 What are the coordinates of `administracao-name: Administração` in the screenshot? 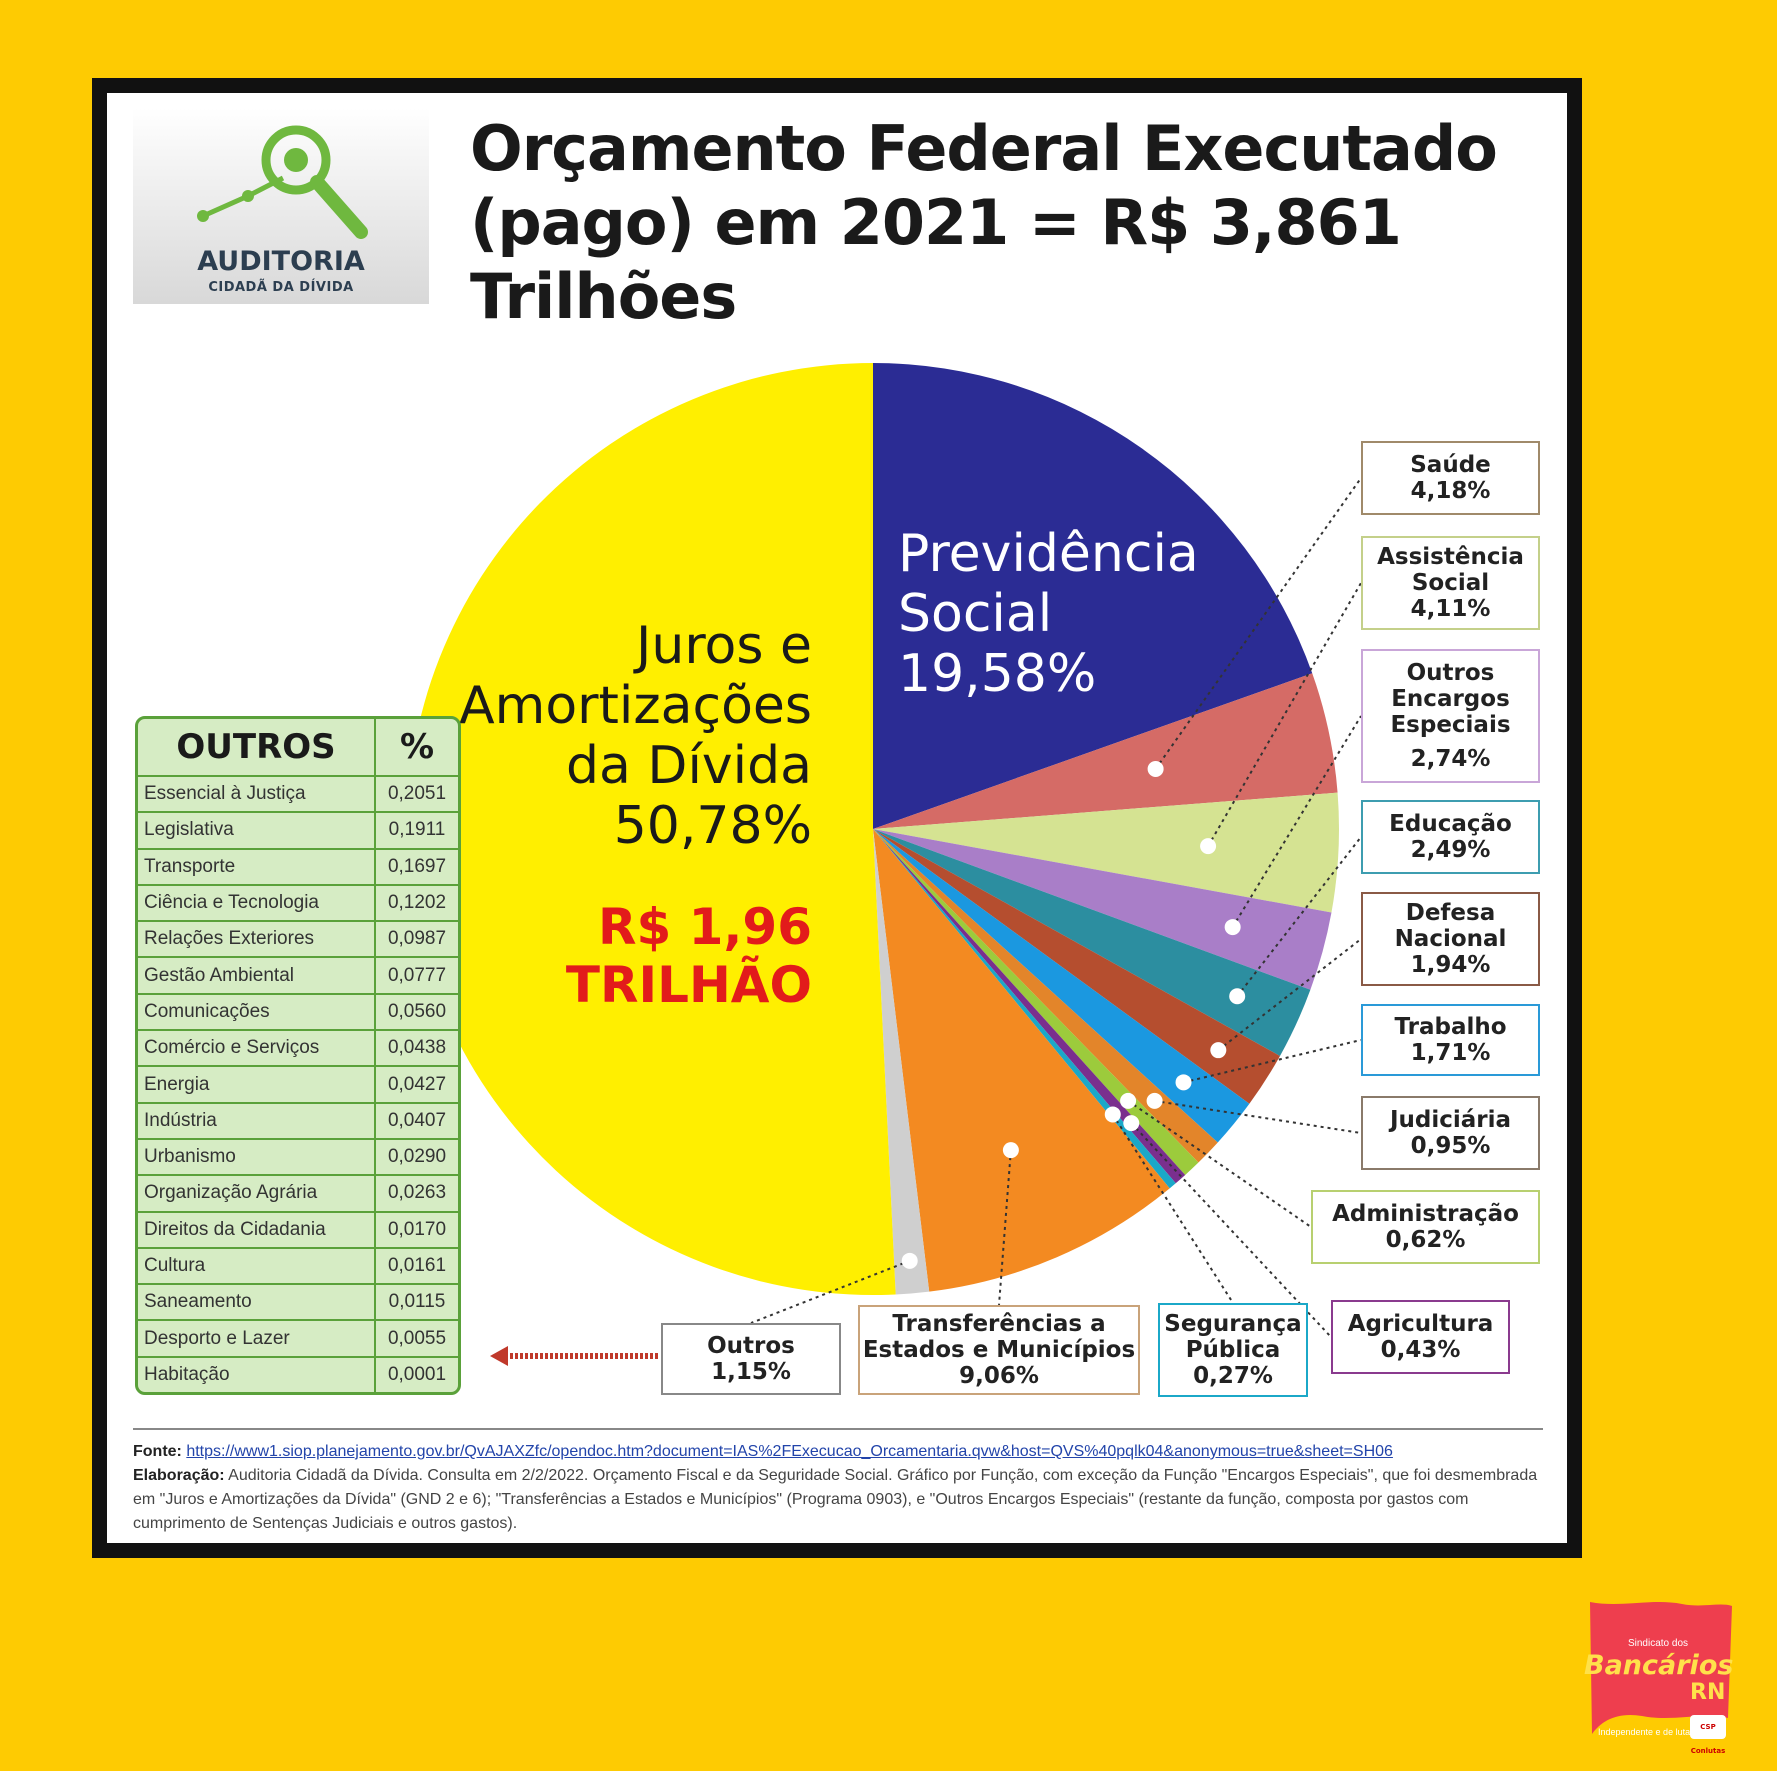 It's located at (1425, 1214).